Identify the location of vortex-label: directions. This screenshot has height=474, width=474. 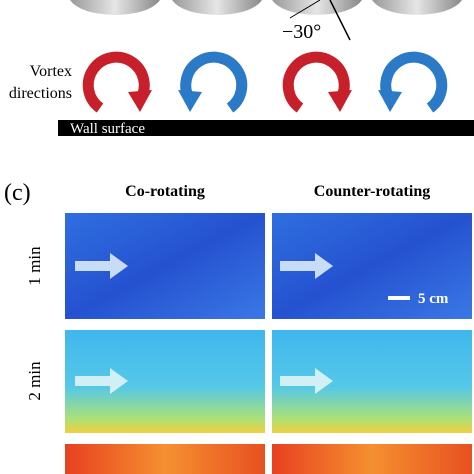
(40, 93).